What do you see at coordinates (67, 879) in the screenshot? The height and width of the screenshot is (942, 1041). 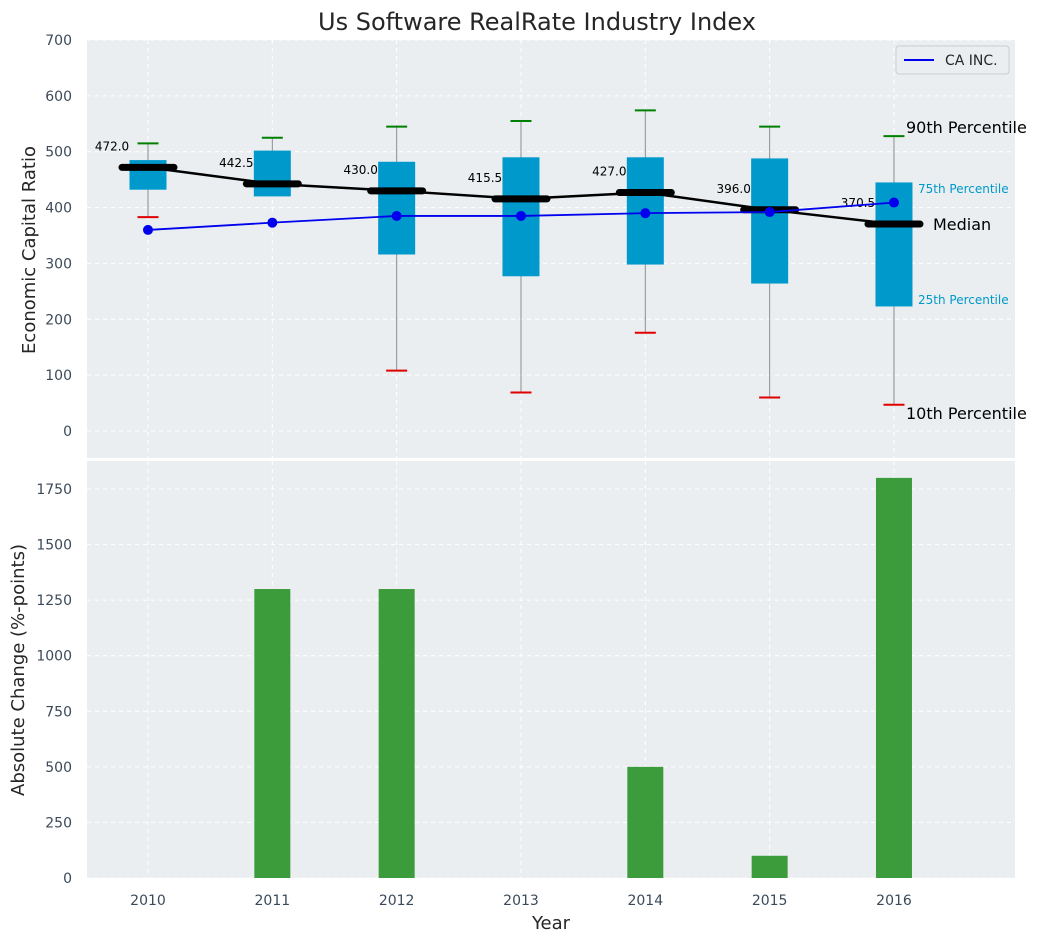 I see `bottom-y-tick-label-0: 0` at bounding box center [67, 879].